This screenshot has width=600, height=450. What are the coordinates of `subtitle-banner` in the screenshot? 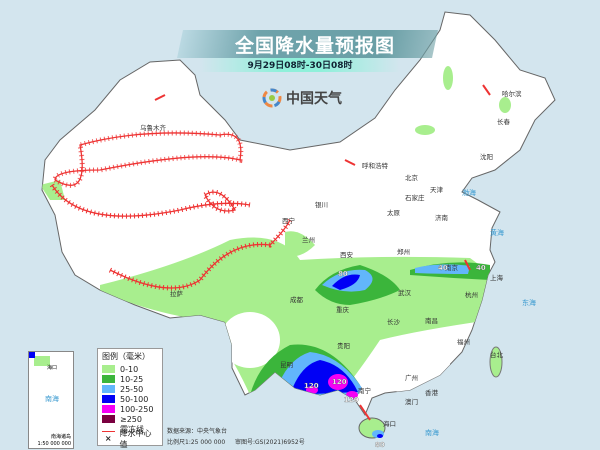 It's located at (300, 65).